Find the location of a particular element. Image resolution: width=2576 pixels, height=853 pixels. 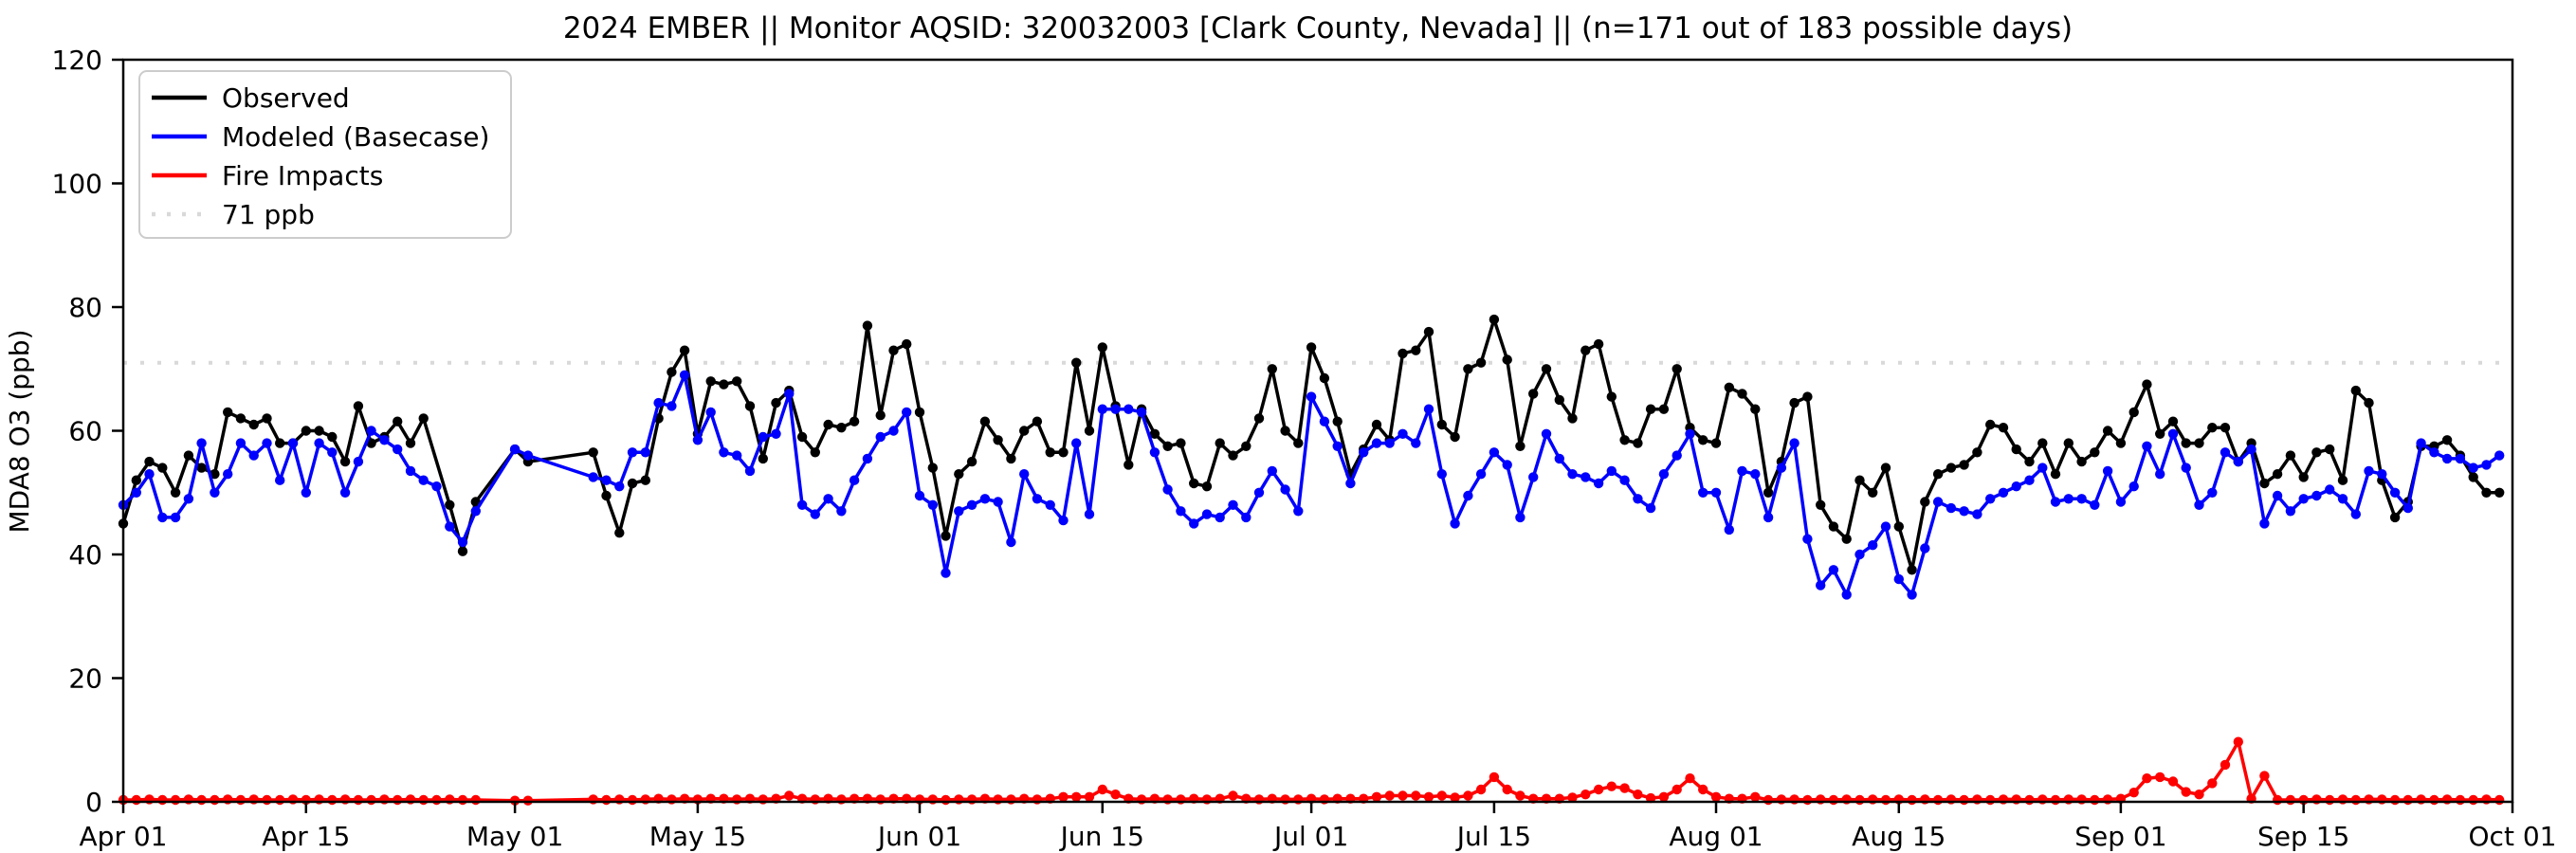

x-tick-label: Apr 15 is located at coordinates (306, 836).